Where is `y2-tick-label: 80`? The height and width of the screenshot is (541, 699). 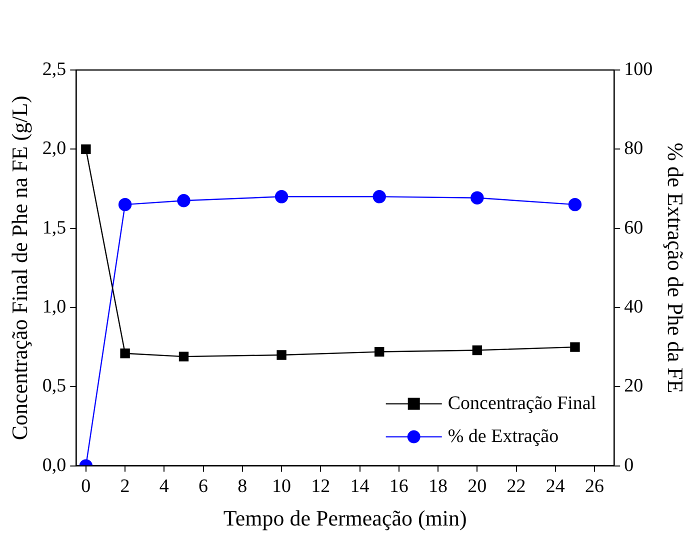
y2-tick-label: 80 is located at coordinates (634, 149).